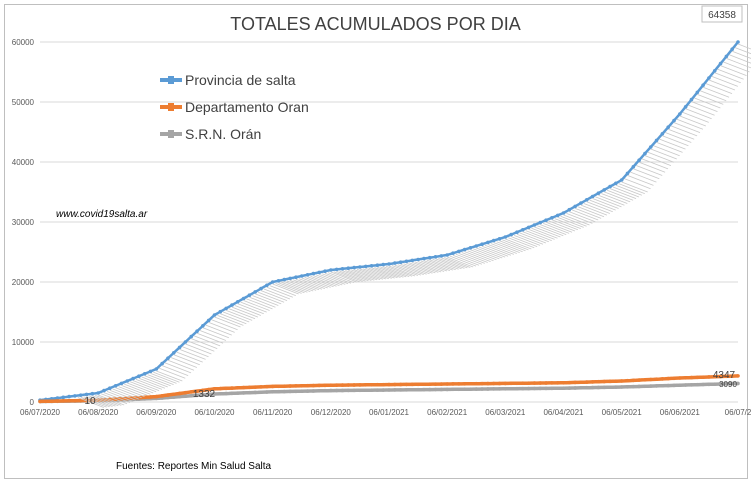 The width and height of the screenshot is (751, 482). Describe the element at coordinates (273, 412) in the screenshot. I see `x-tick-label: 06/11/2020` at that location.